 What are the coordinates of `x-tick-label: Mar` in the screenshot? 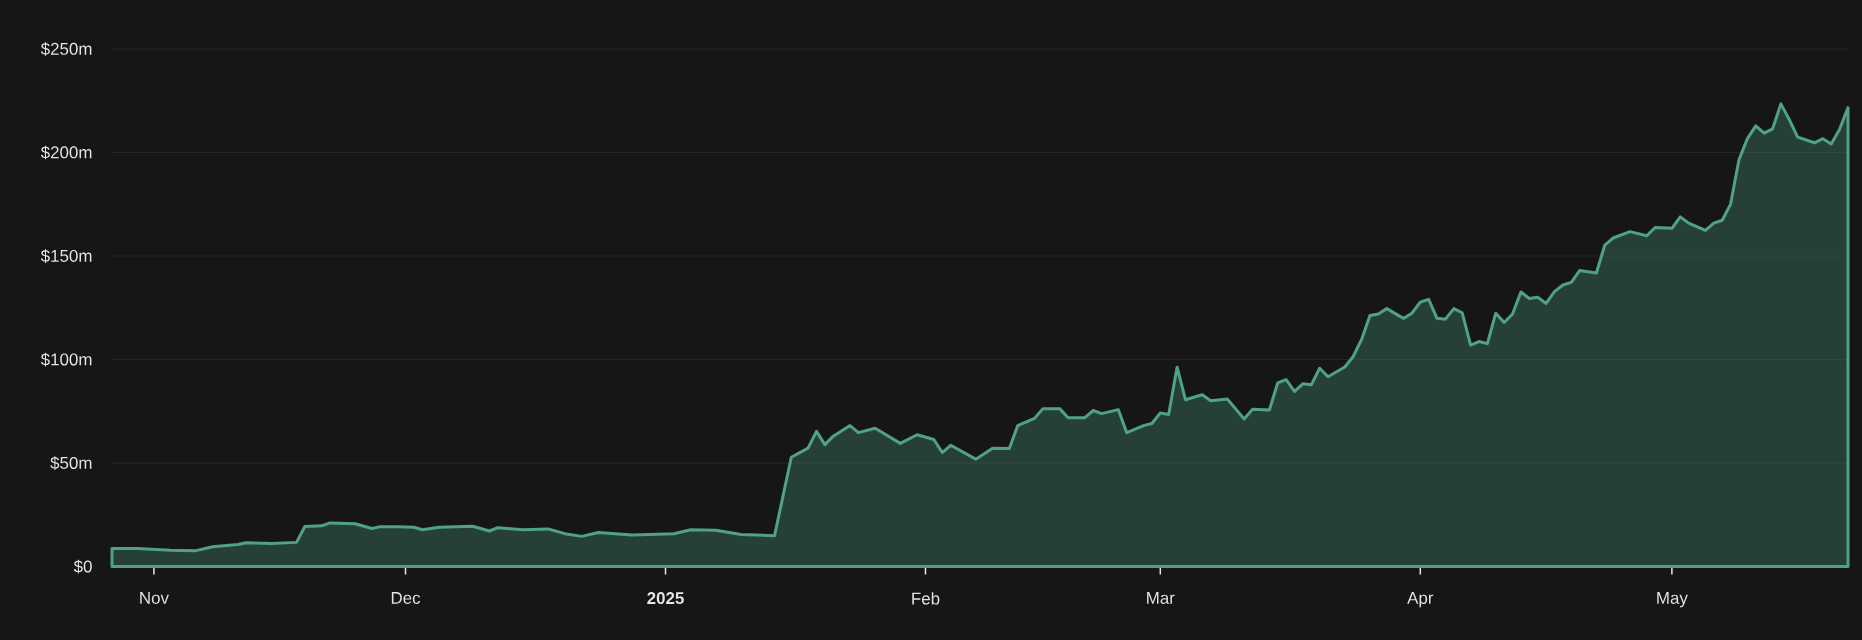 It's located at (1161, 598).